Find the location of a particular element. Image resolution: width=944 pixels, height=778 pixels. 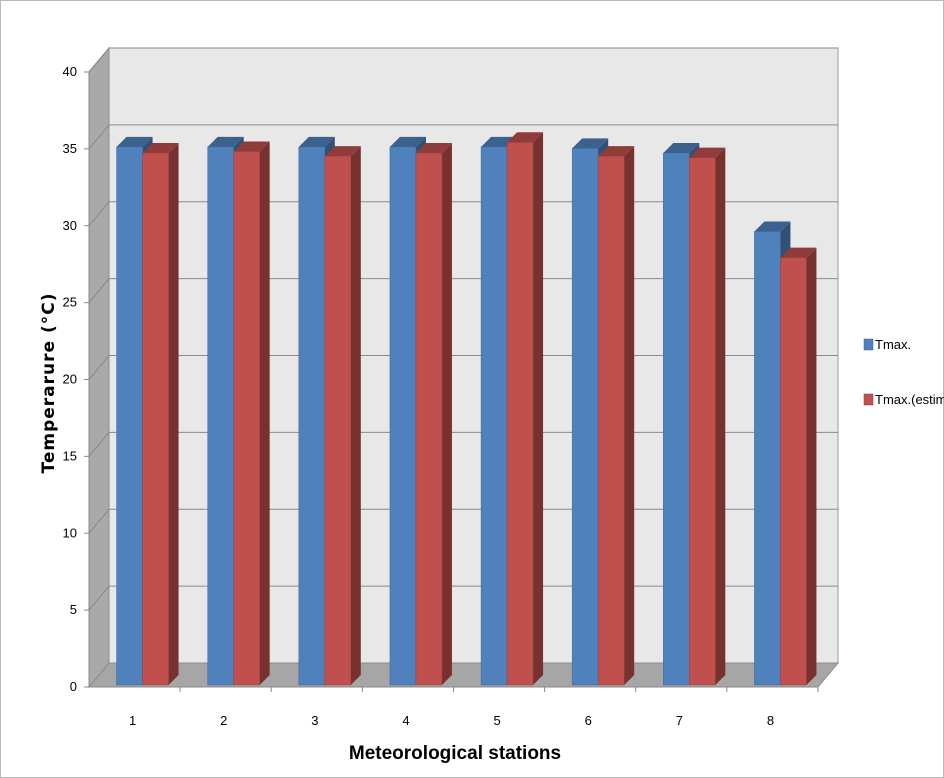

x-tick-label: 6 is located at coordinates (588, 720).